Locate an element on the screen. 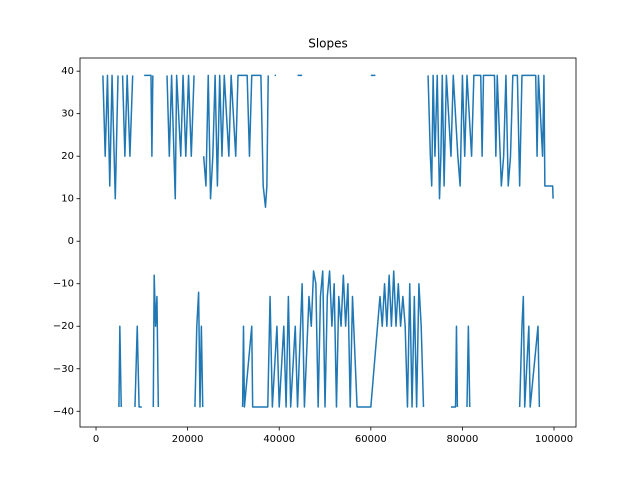 This screenshot has height=480, width=640. y-tick-label: −20 is located at coordinates (63, 326).